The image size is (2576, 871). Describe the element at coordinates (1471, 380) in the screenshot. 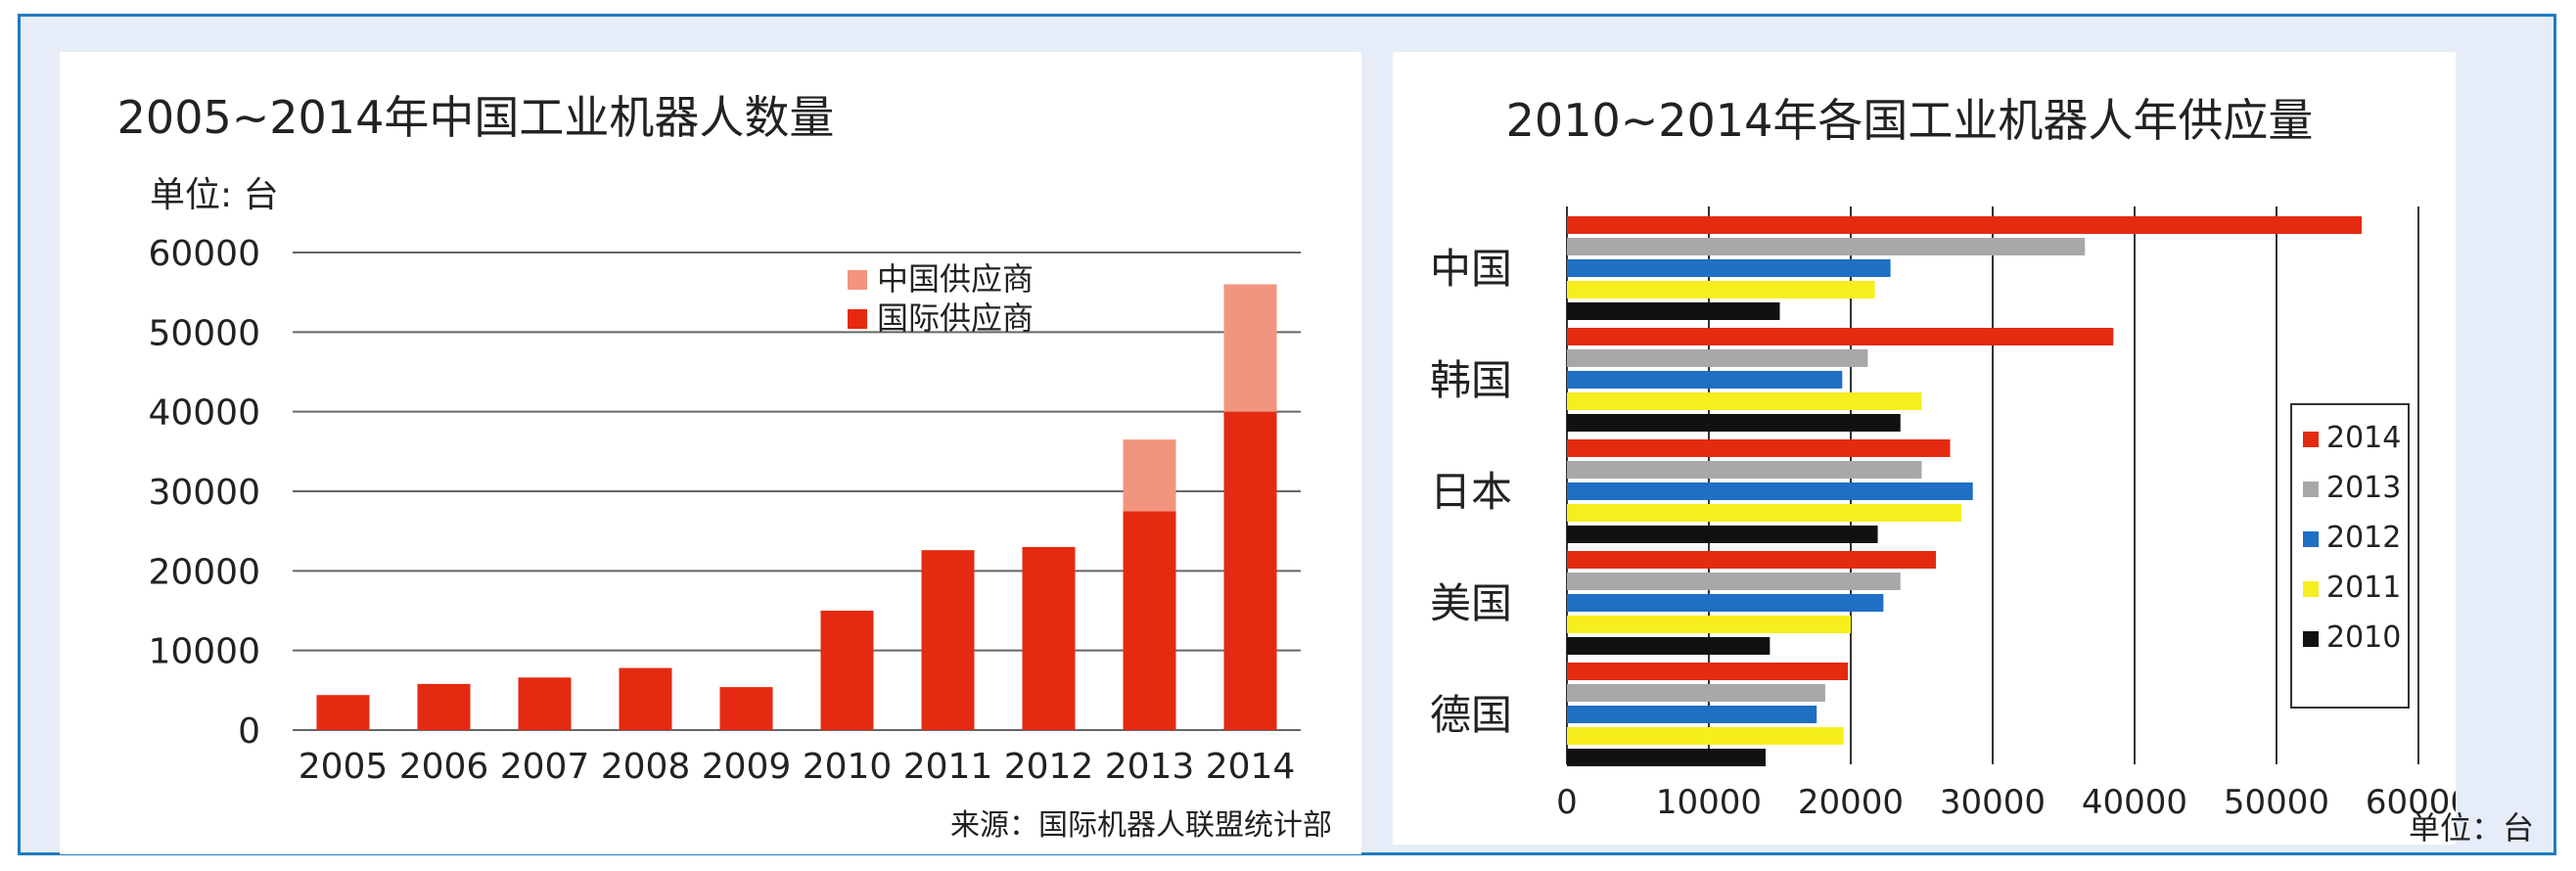

I see `y-category-label: 韩国` at that location.